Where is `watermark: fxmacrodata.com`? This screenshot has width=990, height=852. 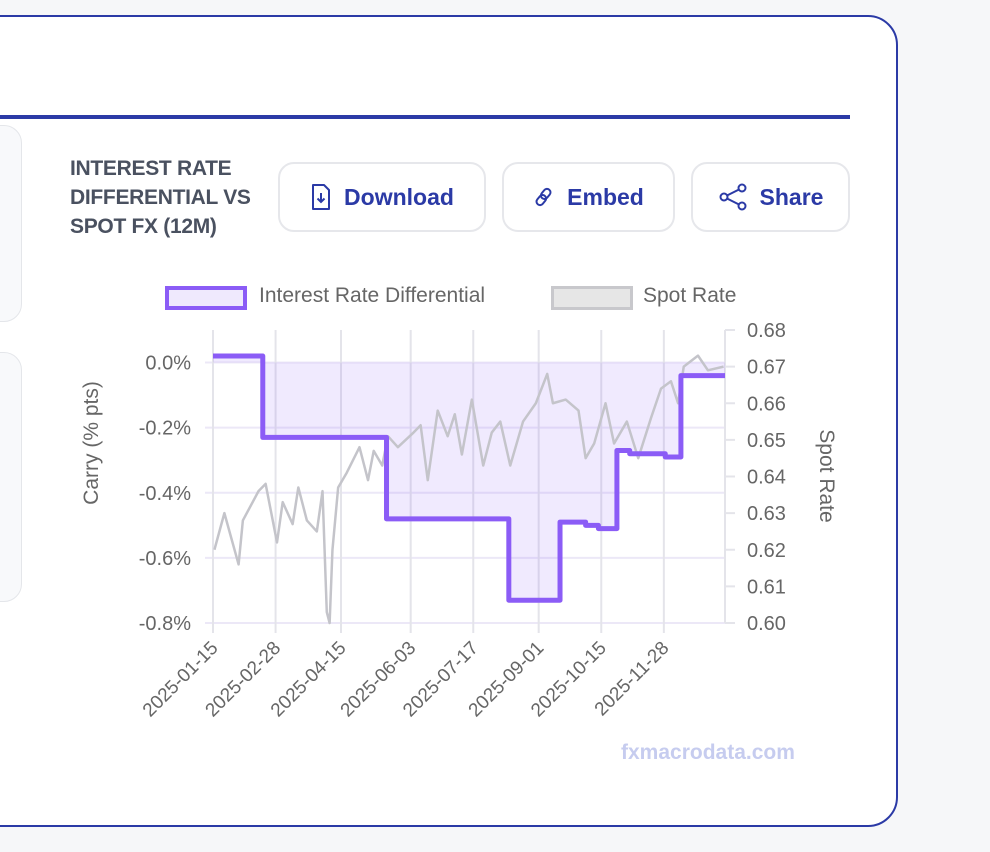
watermark: fxmacrodata.com is located at coordinates (708, 752).